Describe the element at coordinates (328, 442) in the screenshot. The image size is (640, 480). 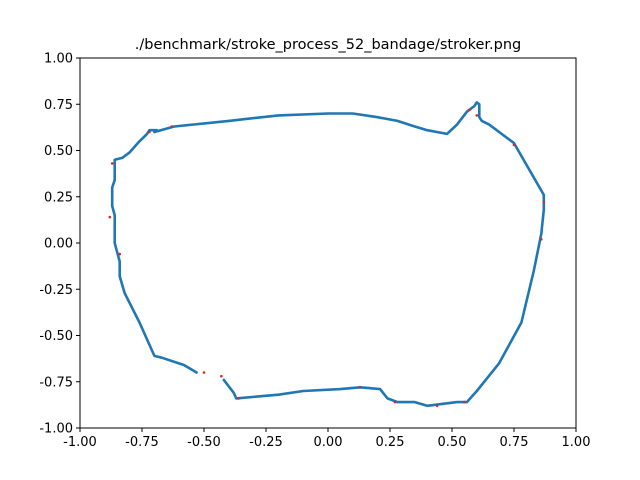
I see `x-tick-label: 0.00` at that location.